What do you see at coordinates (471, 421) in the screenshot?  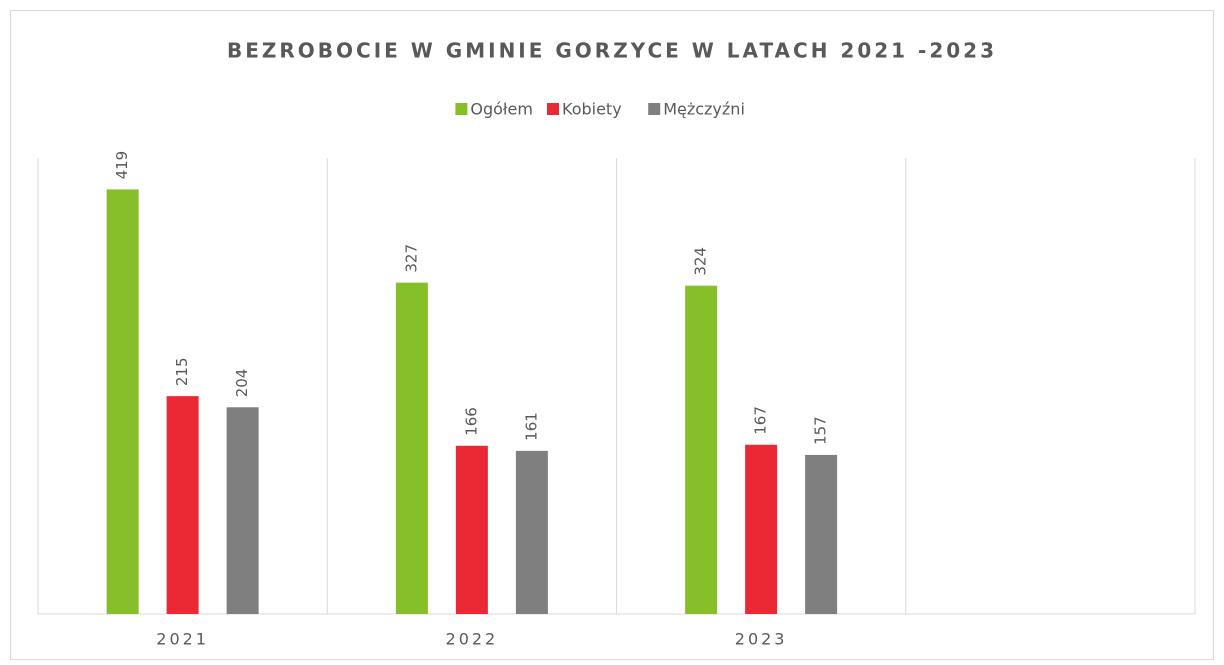 I see `data-label: 166` at bounding box center [471, 421].